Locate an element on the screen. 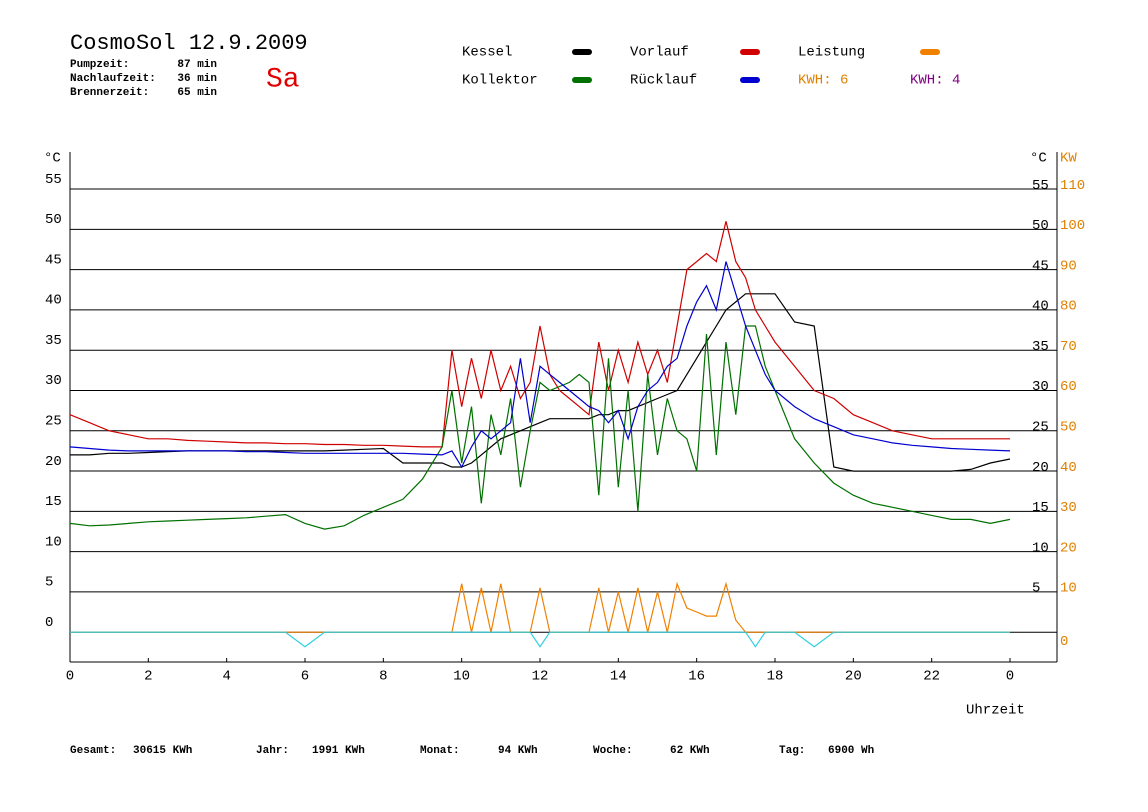  stat-value: 65 min is located at coordinates (197, 93).